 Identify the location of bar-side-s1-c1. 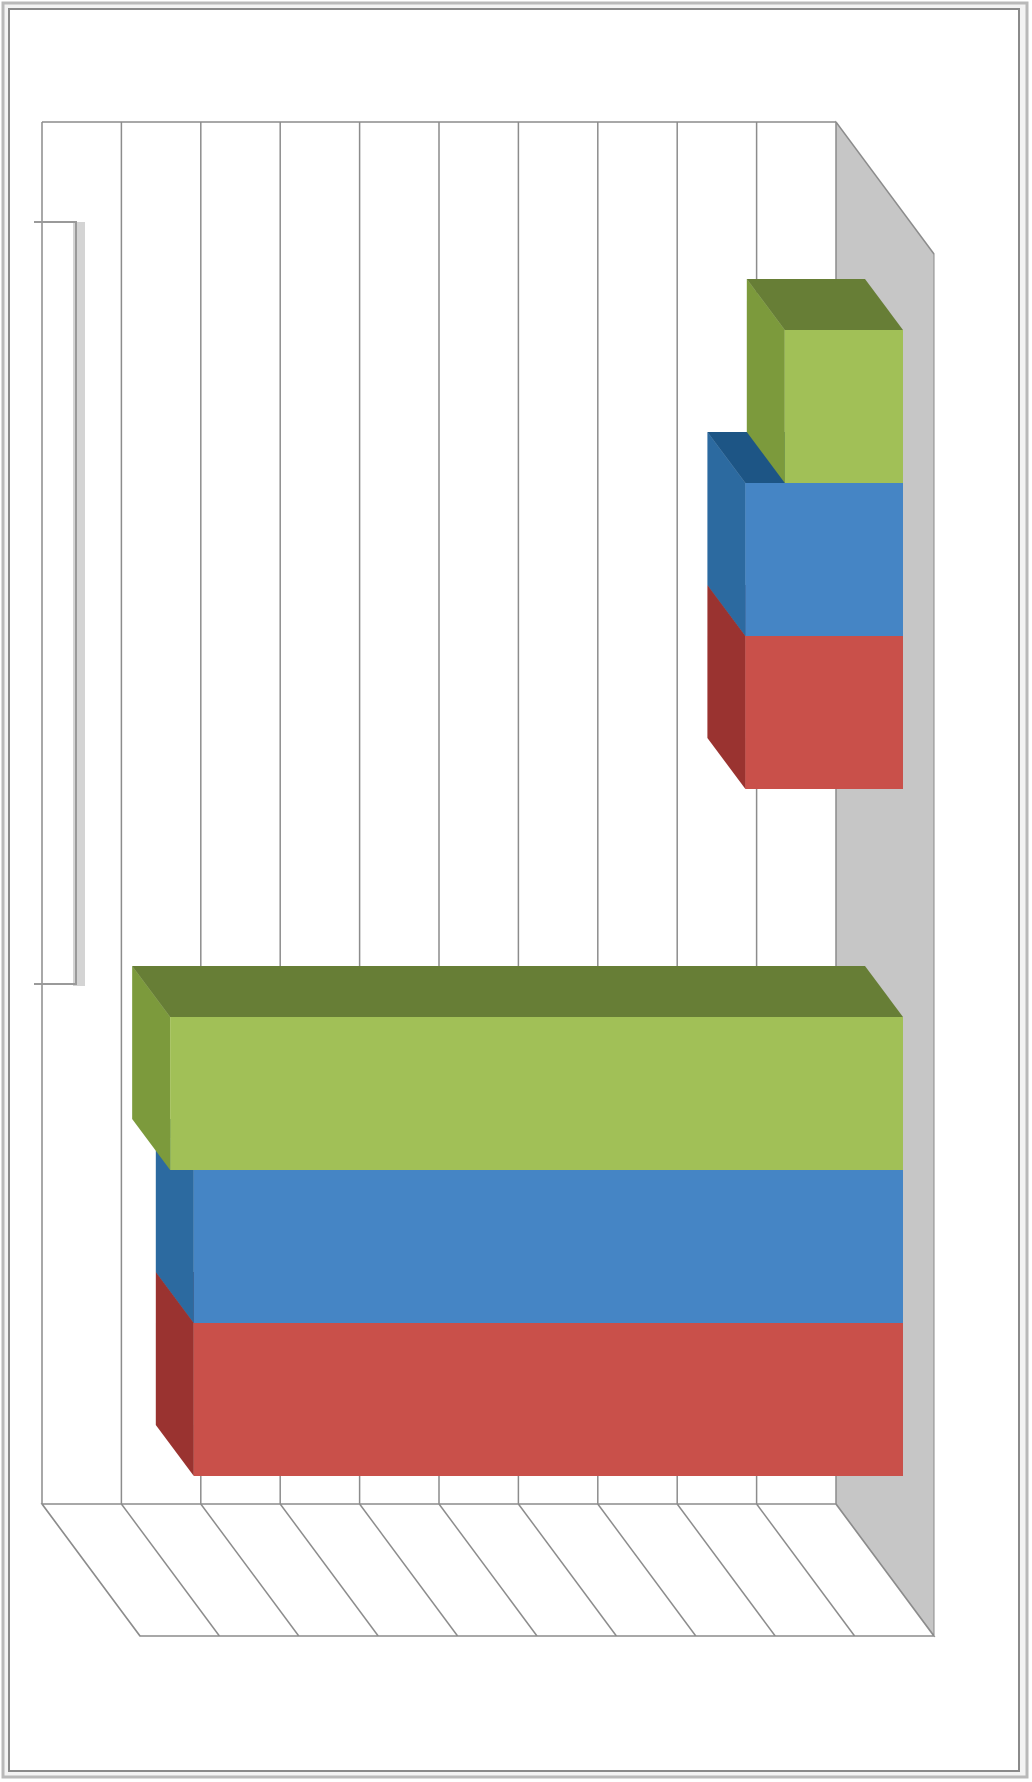
(726, 534).